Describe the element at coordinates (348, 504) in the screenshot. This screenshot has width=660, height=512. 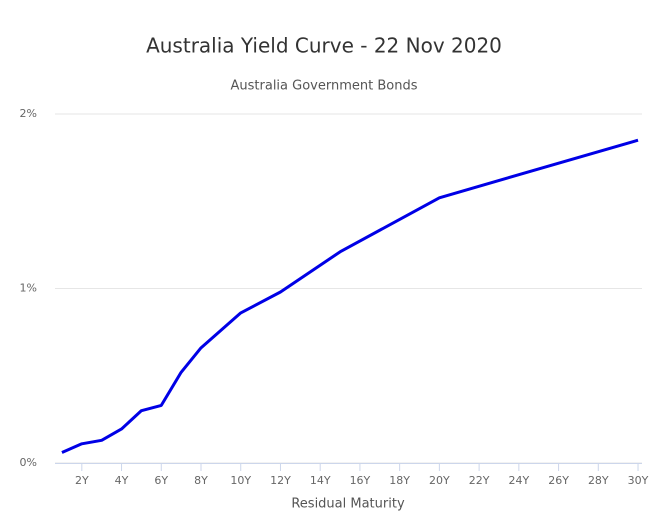
I see `x-axis-label: Residual Maturity` at that location.